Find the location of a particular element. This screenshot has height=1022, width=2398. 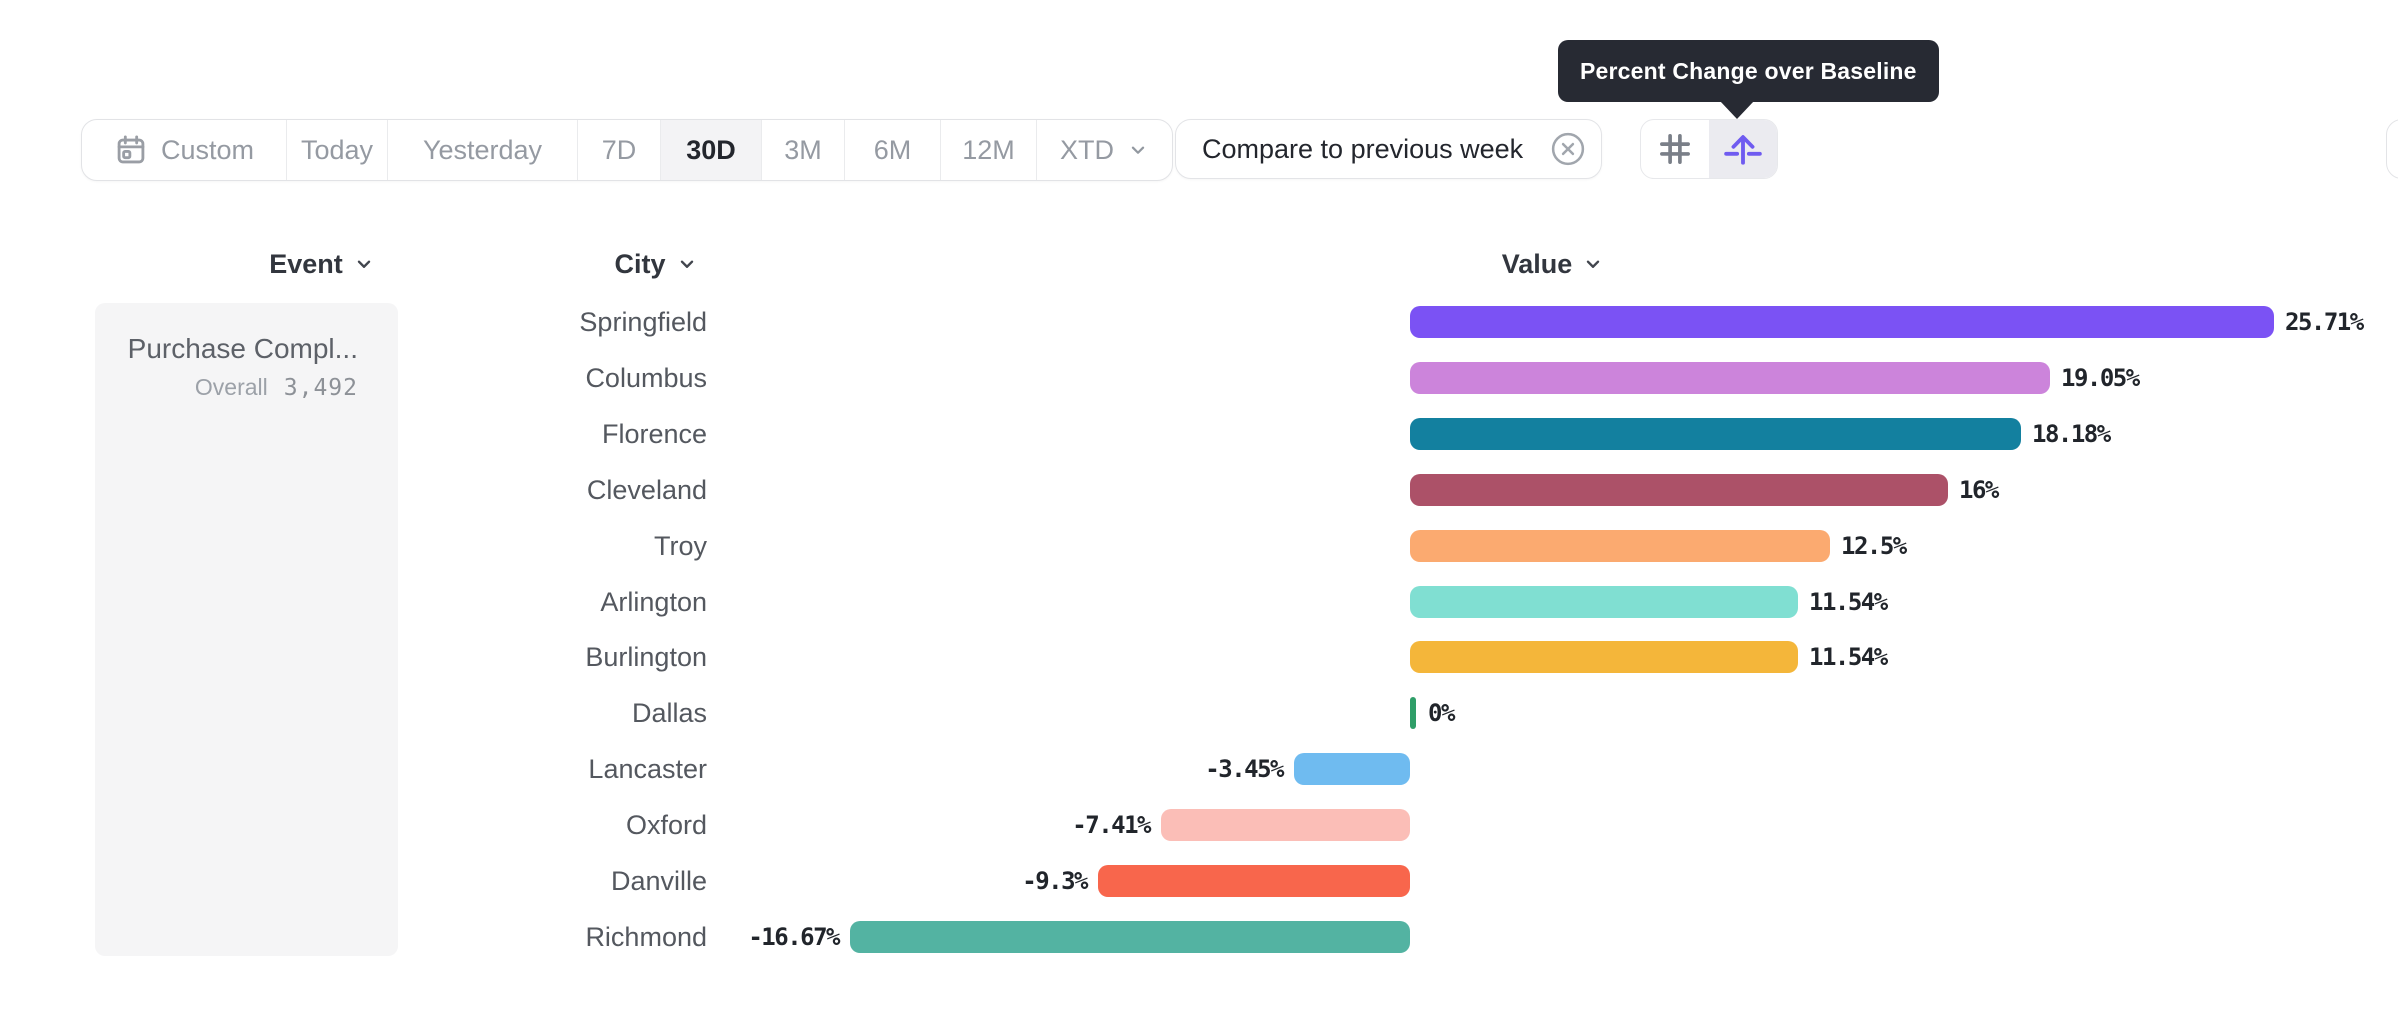

date-range-label: Today is located at coordinates (337, 149).